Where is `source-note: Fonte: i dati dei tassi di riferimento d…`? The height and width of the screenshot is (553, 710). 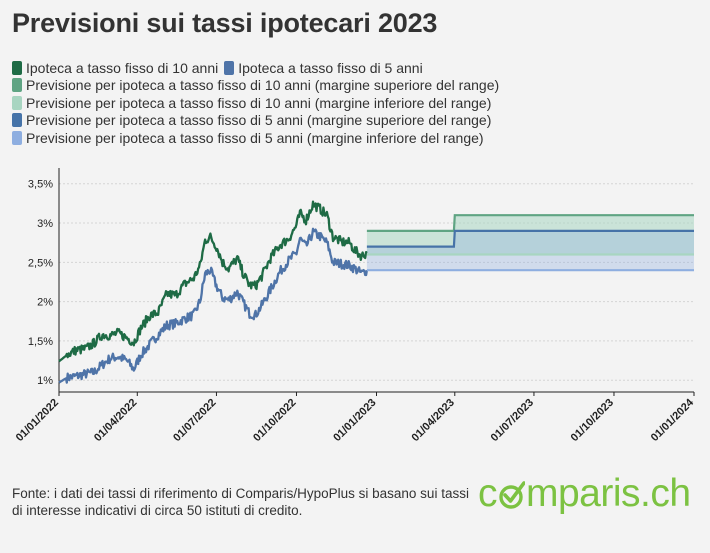
source-note: Fonte: i dati dei tassi di riferimento d… is located at coordinates (240, 502).